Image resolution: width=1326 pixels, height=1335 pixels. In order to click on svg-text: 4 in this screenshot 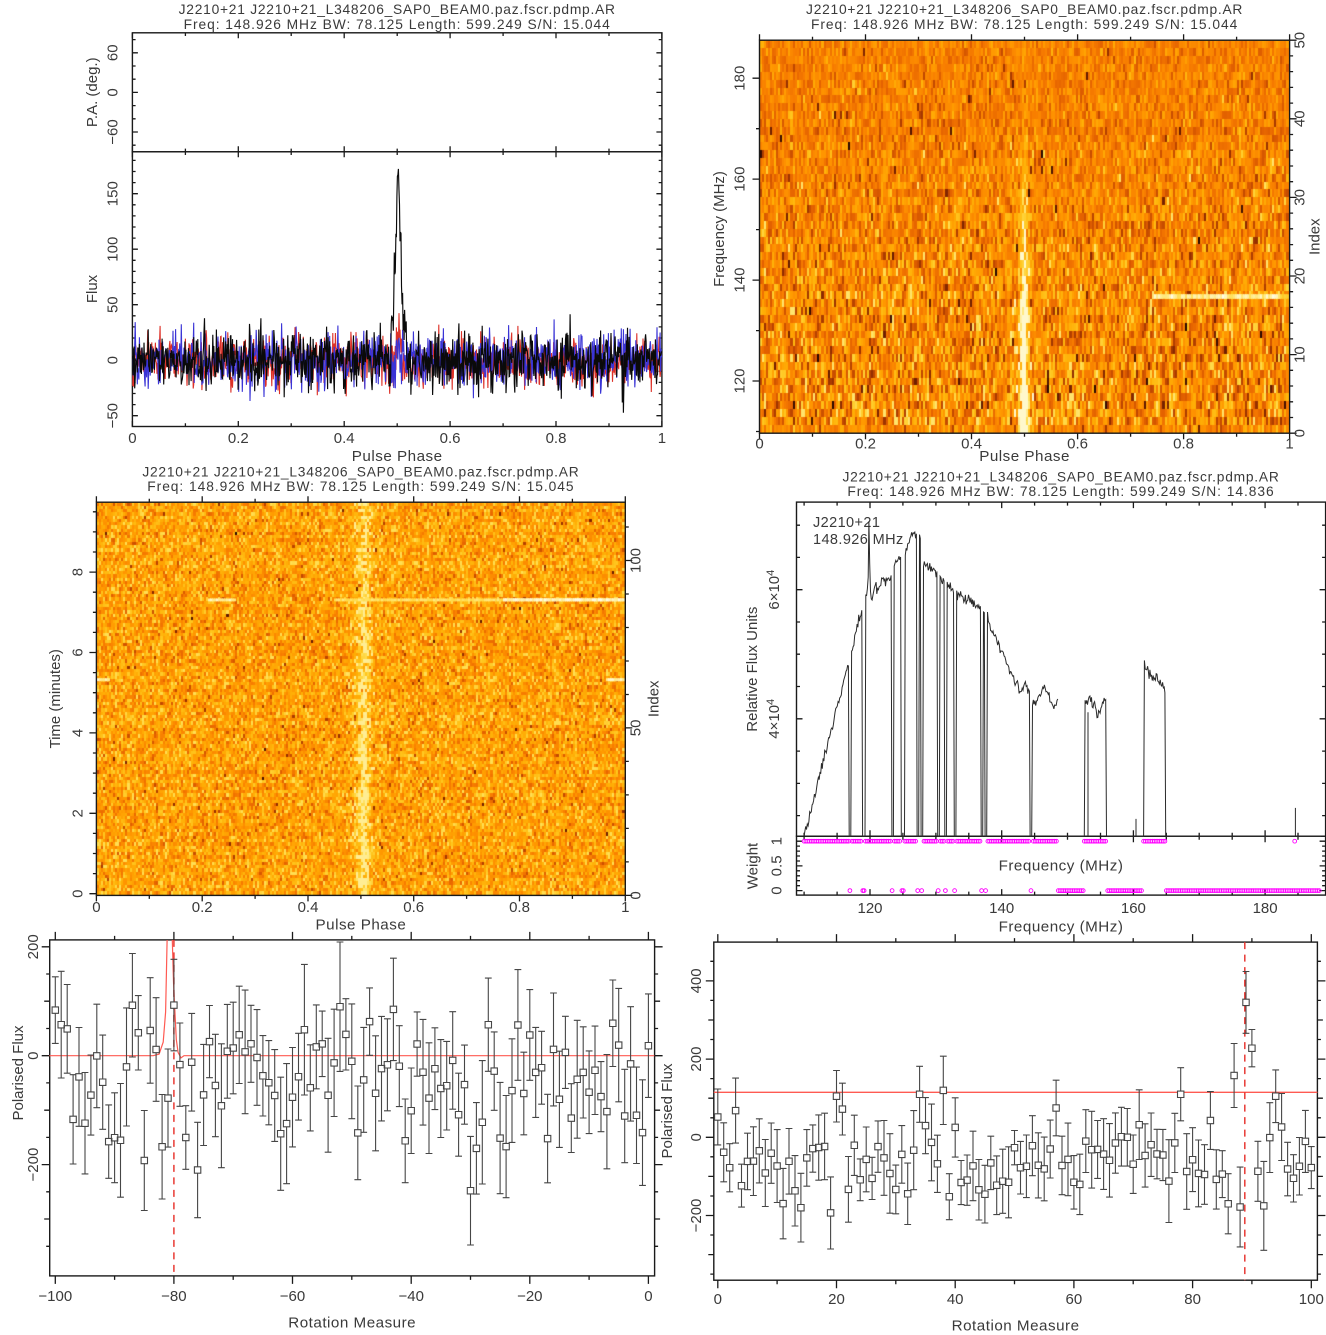, I will do `click(77, 733)`.